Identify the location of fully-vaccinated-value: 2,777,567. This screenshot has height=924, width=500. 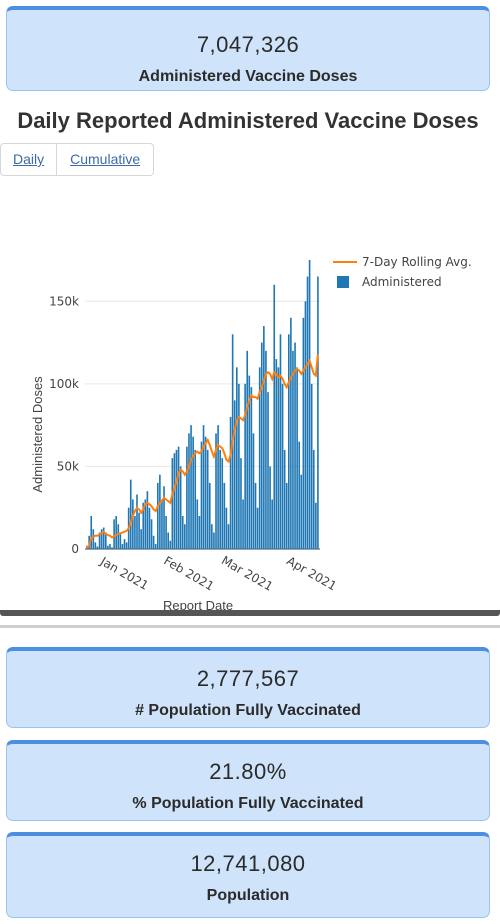
(248, 678).